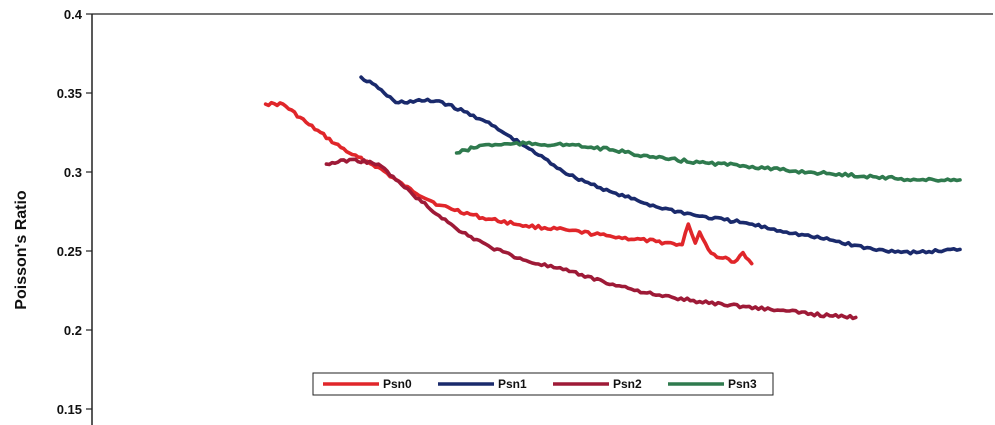 The width and height of the screenshot is (995, 425). Describe the element at coordinates (512, 384) in the screenshot. I see `legend-label-psn1: Psn1` at that location.